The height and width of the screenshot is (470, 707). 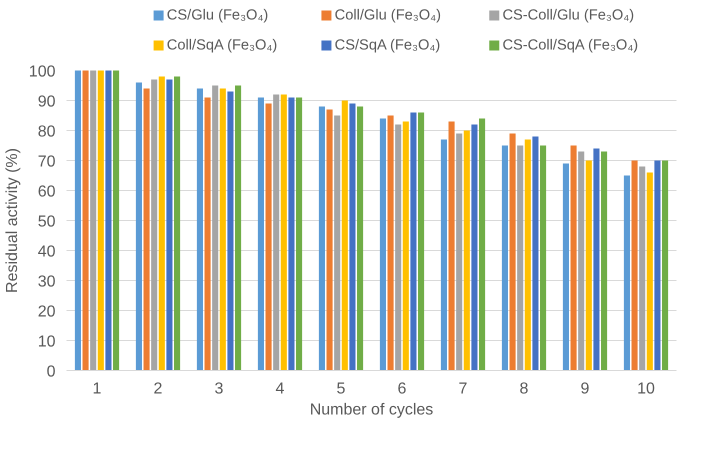 What do you see at coordinates (341, 389) in the screenshot?
I see `x-tick-label: 5` at bounding box center [341, 389].